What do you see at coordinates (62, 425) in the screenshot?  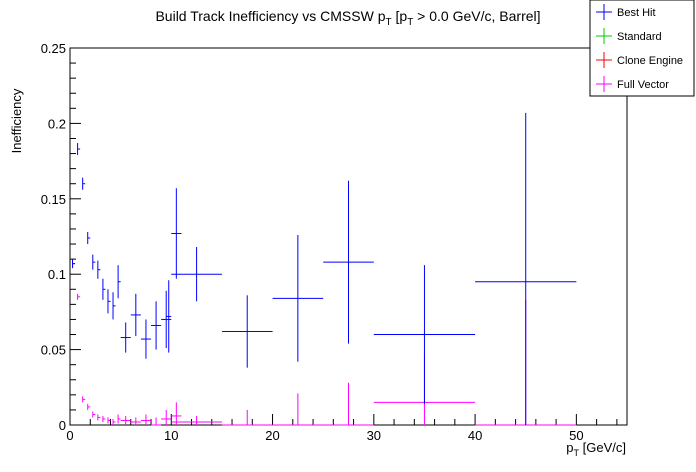 I see `y-tick-label: 0` at bounding box center [62, 425].